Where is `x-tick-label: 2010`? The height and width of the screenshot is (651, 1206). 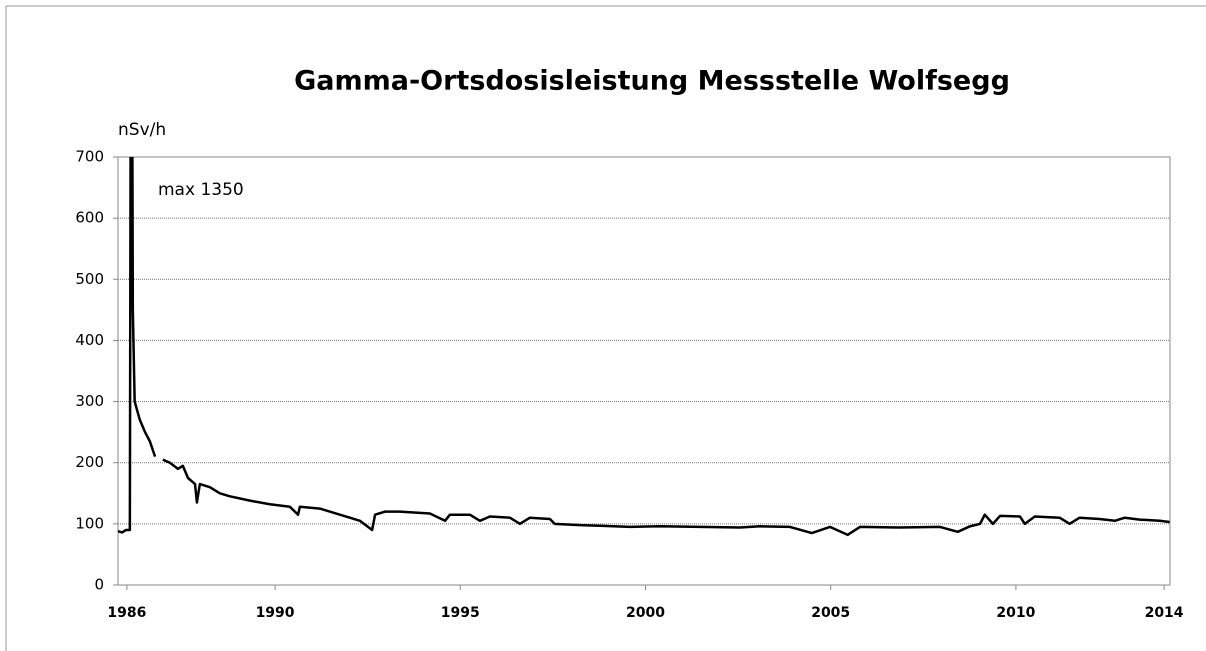
x-tick-label: 2010 is located at coordinates (1015, 613).